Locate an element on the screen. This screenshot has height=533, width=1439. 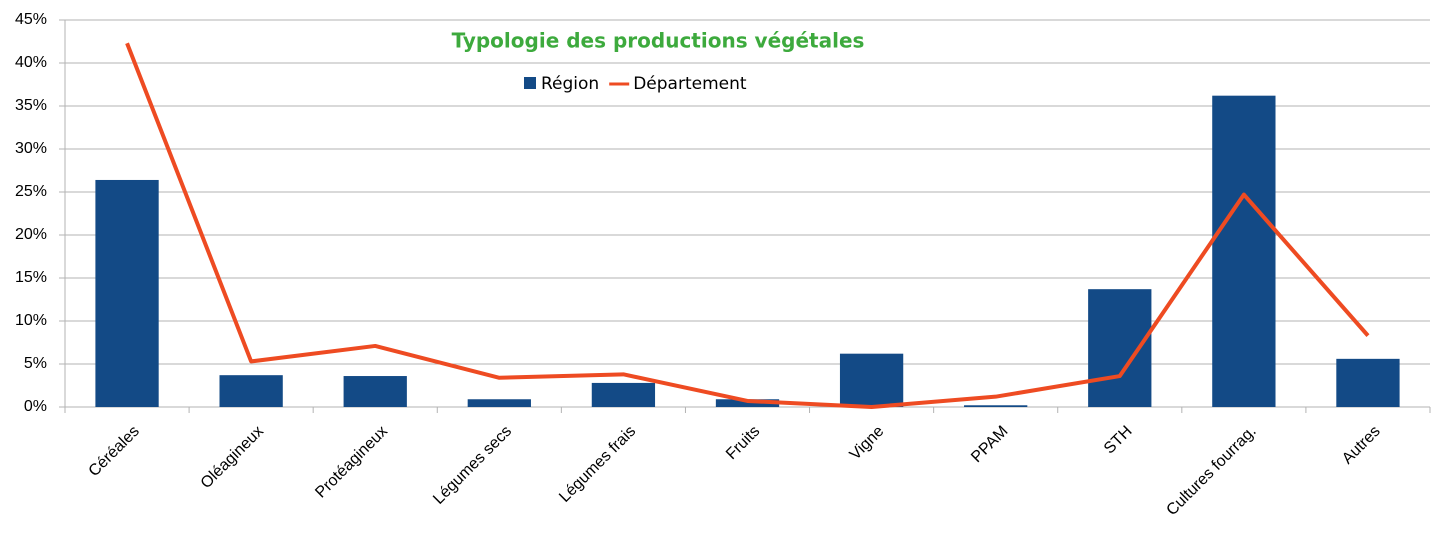
y-tick-label: 30% is located at coordinates (31, 148).